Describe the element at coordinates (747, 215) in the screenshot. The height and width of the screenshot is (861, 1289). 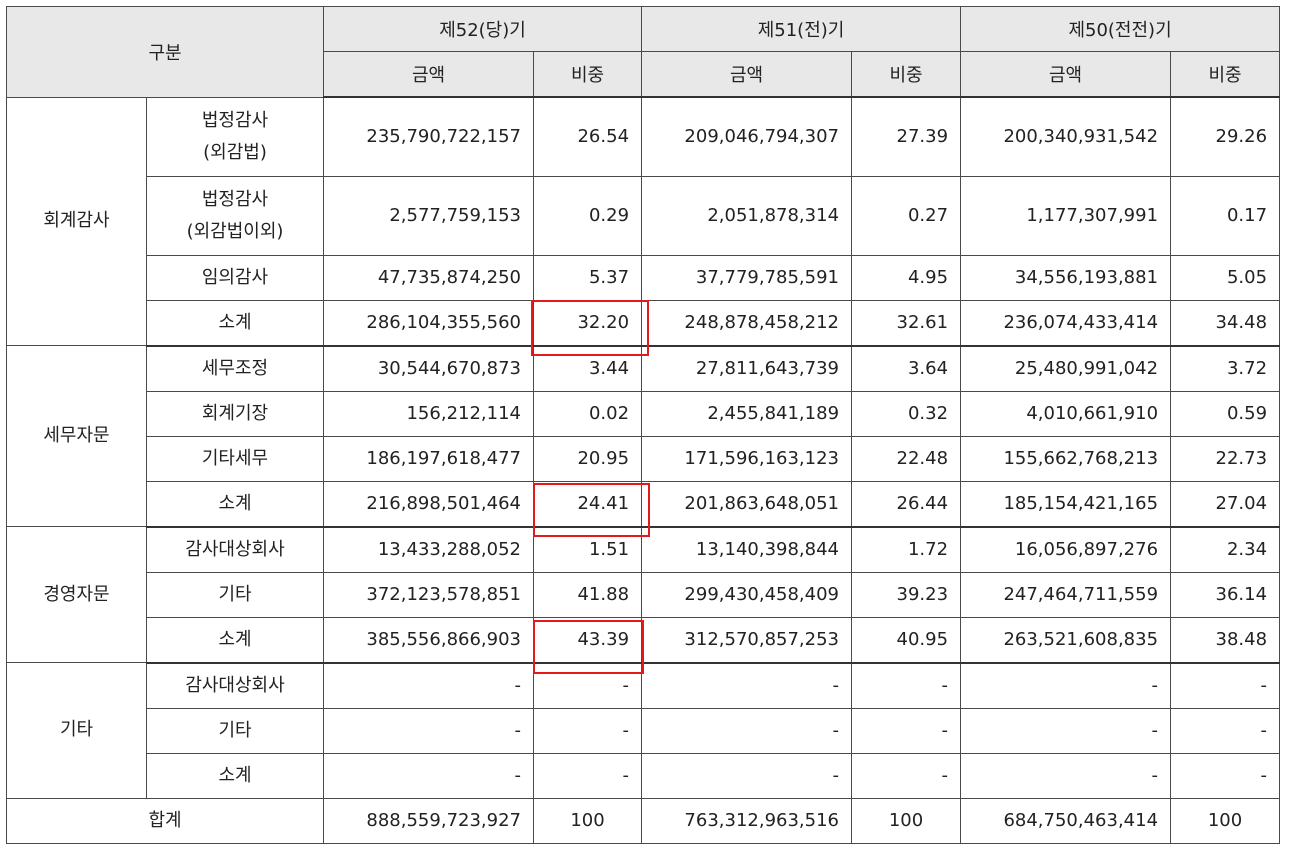
I see `amount-cell: 2,051,878,314` at that location.